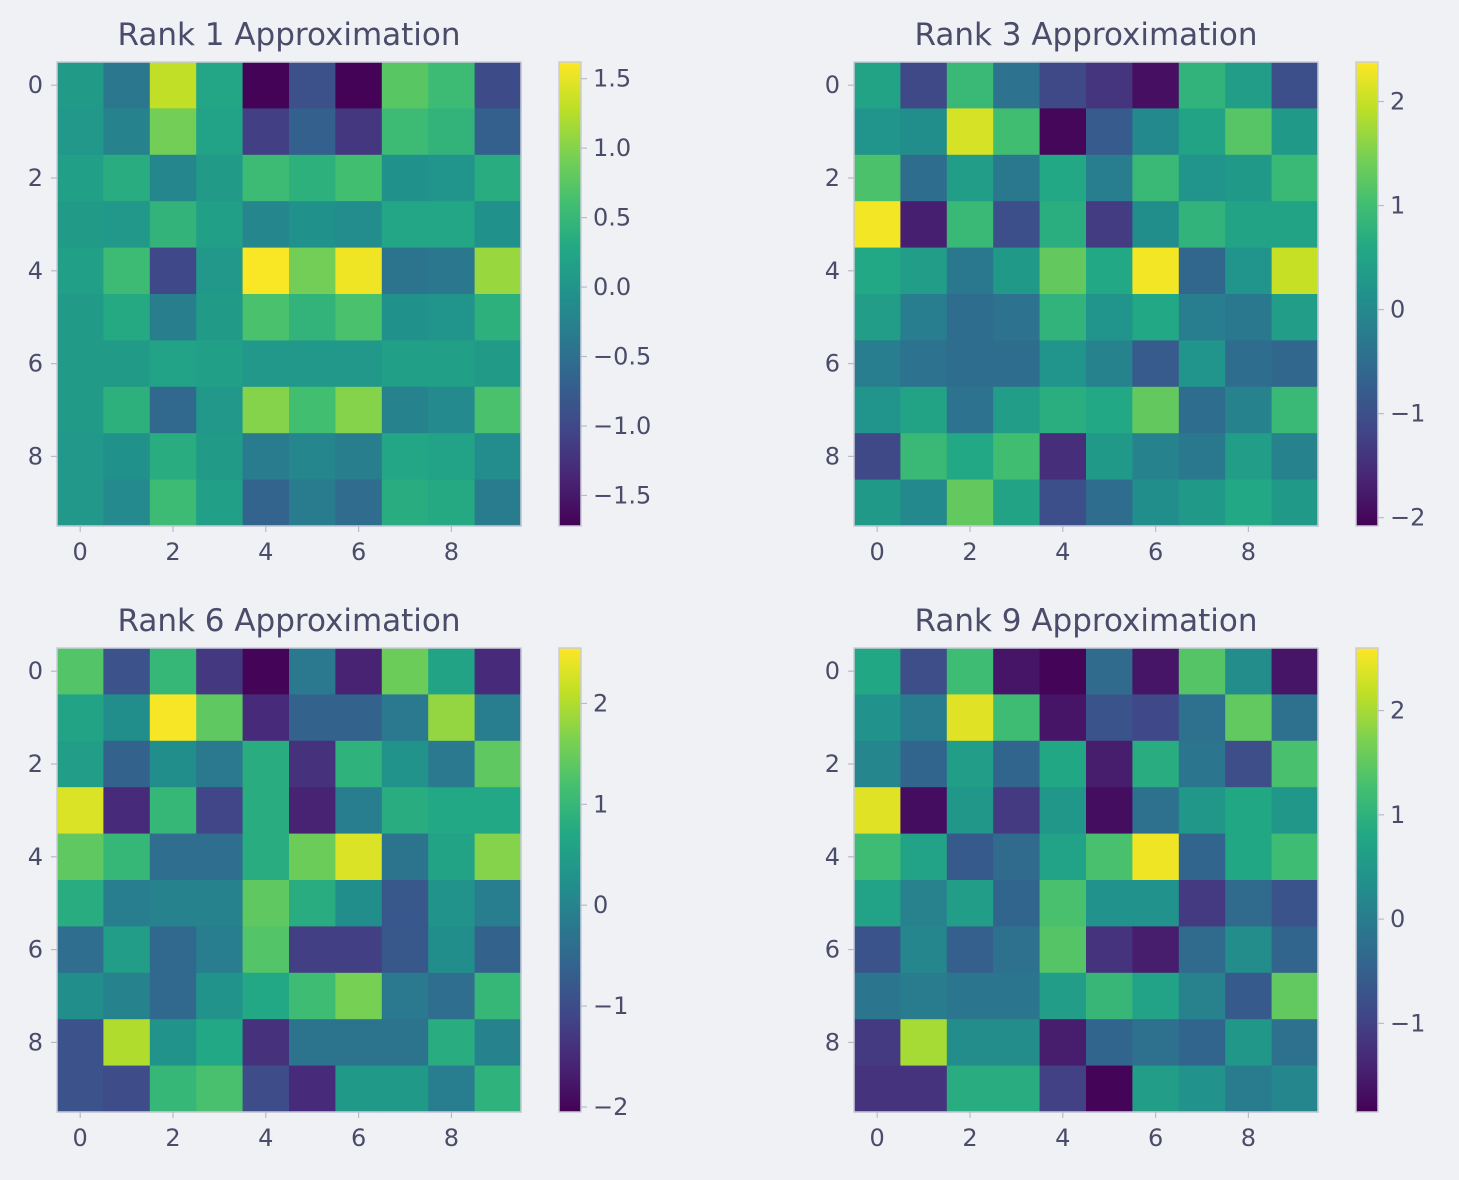  I want to click on colorbar: −2 −1 0 1 2, so click(593, 884).